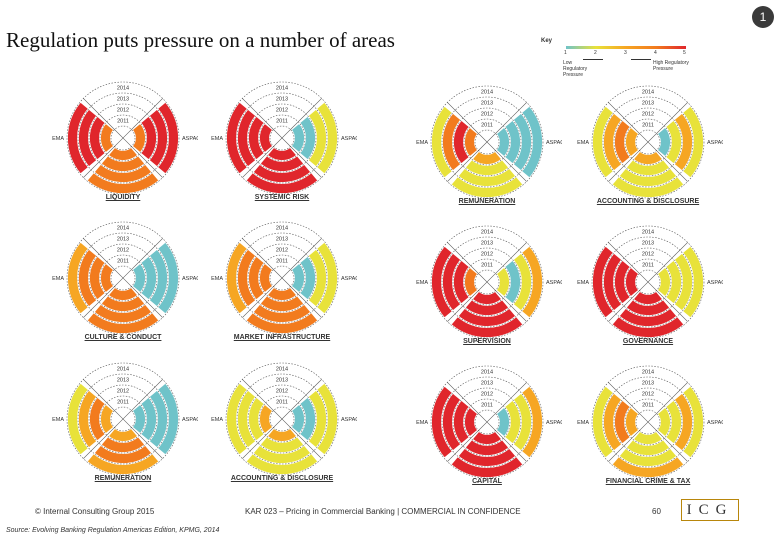  I want to click on chart-title: GOVERNANCE, so click(648, 341).